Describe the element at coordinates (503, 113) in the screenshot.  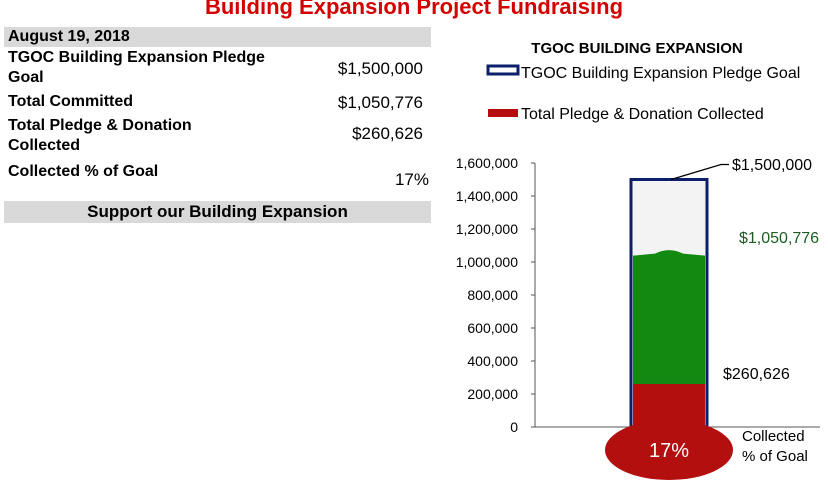
I see `legend-swatch-collected` at that location.